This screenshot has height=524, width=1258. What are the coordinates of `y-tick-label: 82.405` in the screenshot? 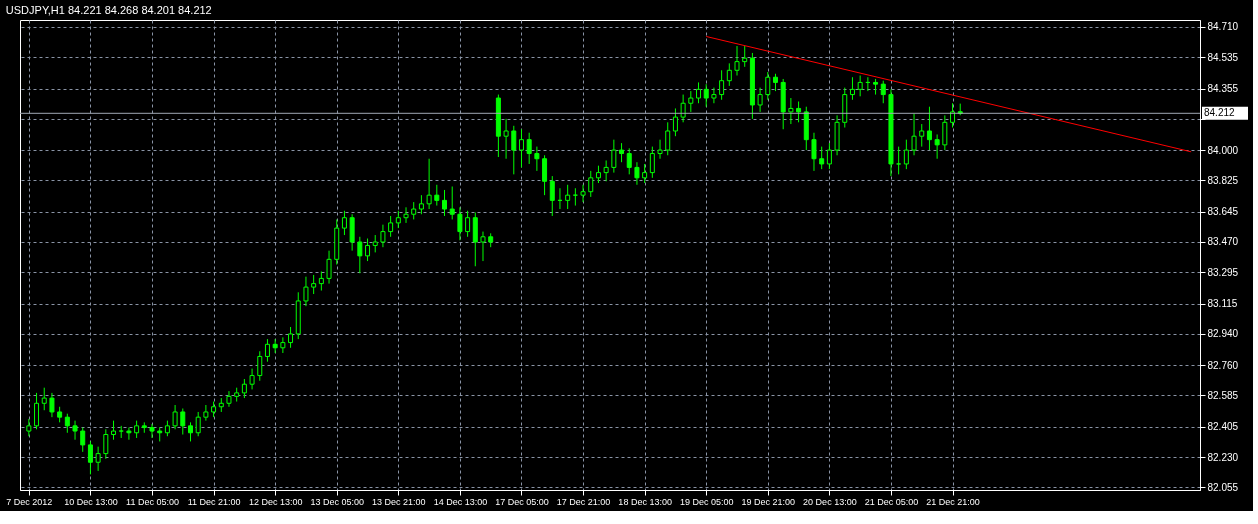 It's located at (1223, 427).